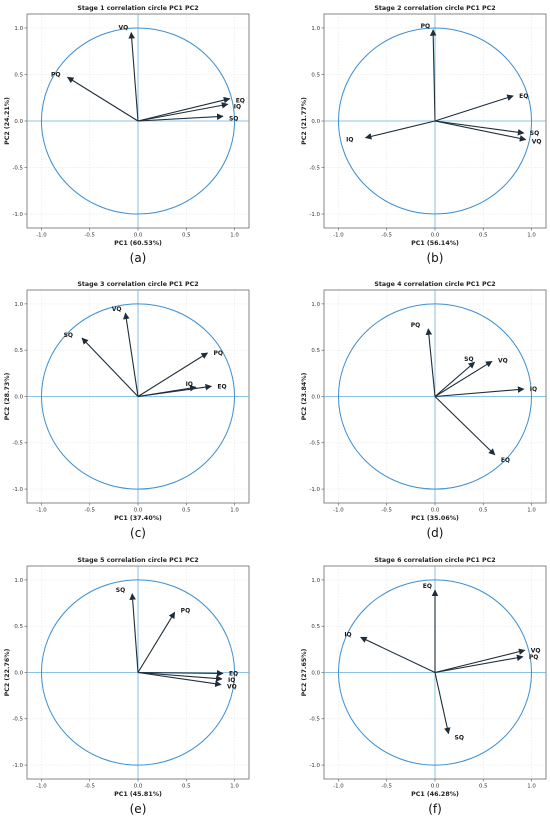 Image resolution: width=550 pixels, height=823 pixels. I want to click on x-axis-label: PC1 (60.53%), so click(138, 243).